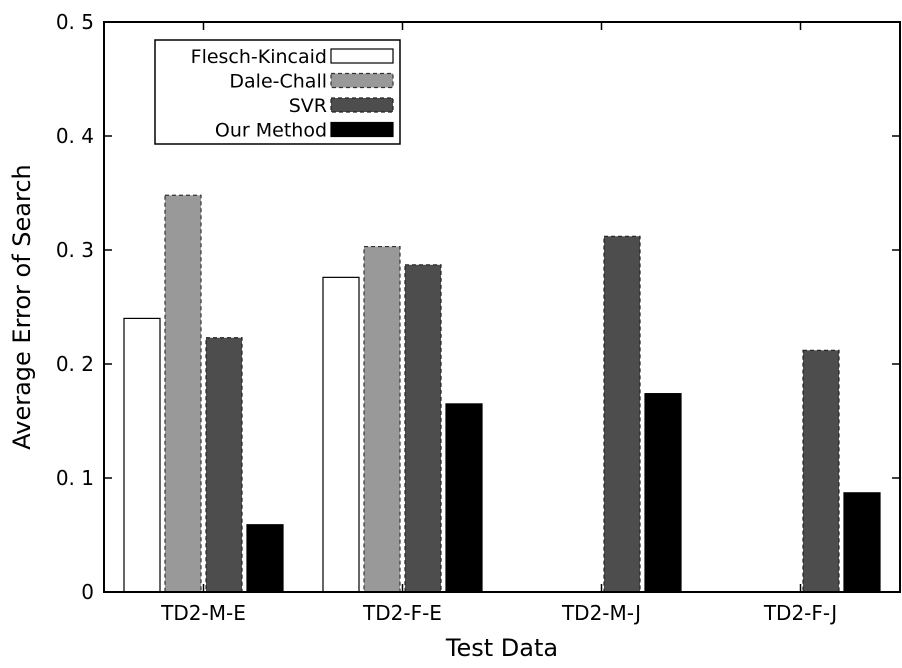  I want to click on legend-label: Flesch-Kincaid, so click(259, 57).